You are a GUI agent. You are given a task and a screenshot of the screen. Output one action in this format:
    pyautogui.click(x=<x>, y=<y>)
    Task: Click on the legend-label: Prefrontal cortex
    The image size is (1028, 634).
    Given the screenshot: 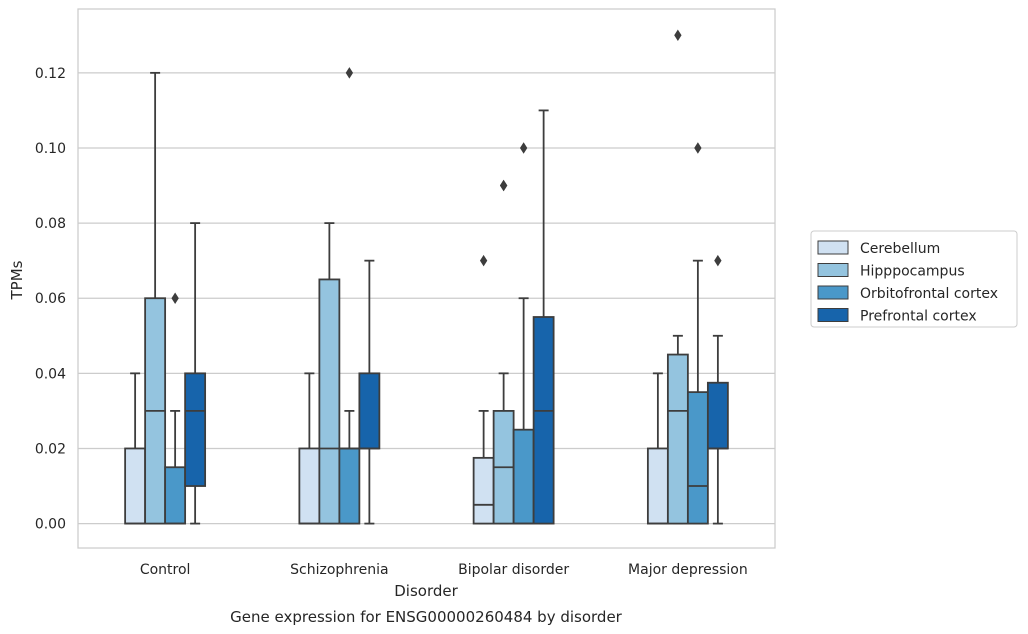 What is the action you would take?
    pyautogui.click(x=918, y=317)
    